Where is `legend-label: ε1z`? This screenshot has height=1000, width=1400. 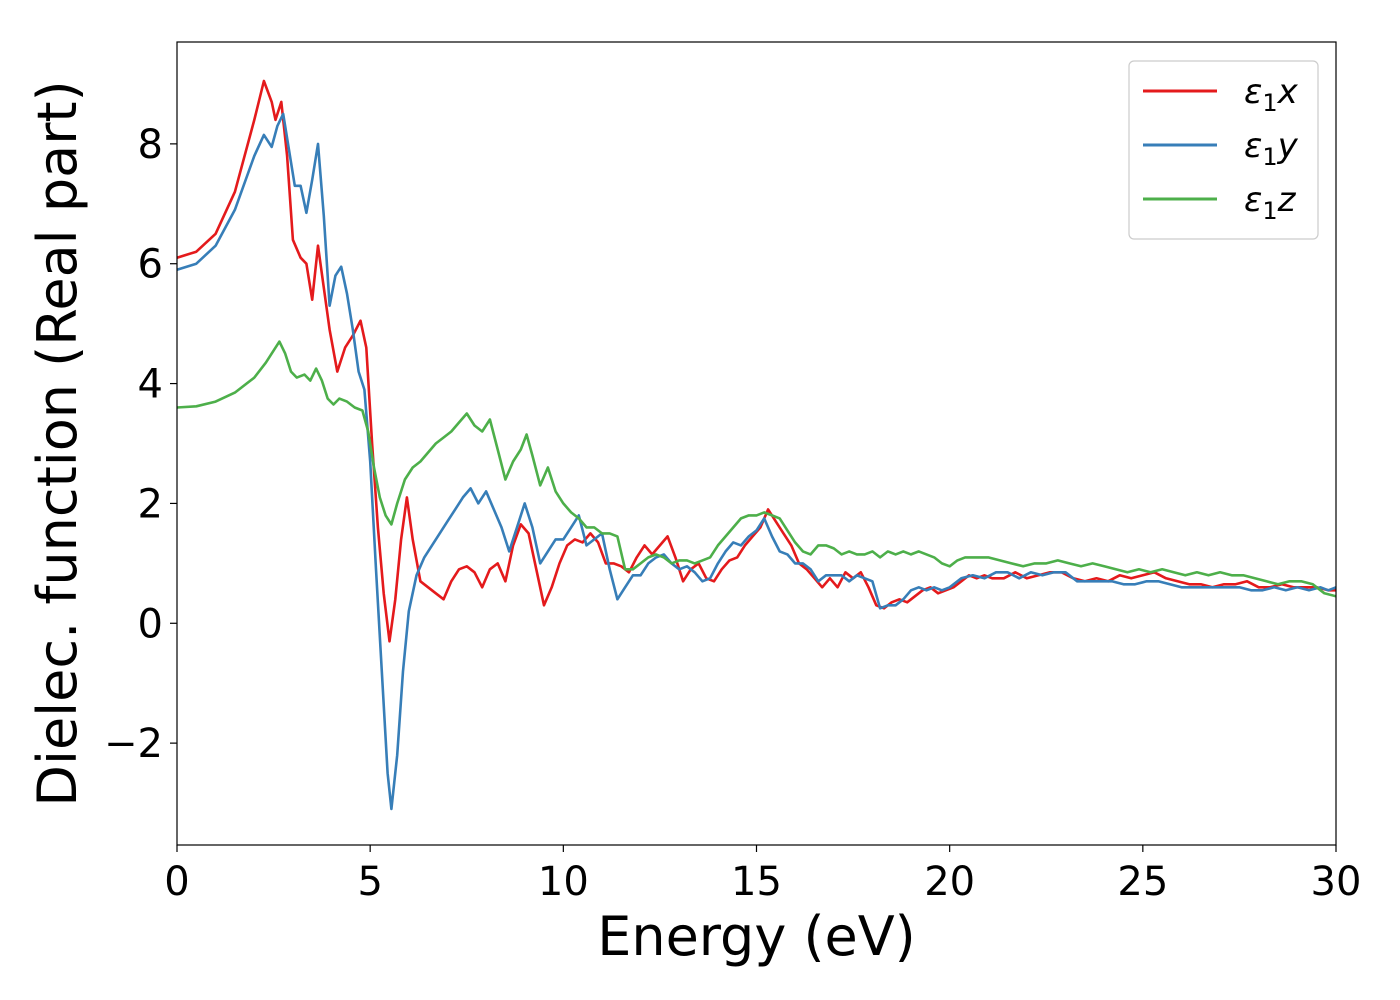 legend-label: ε1z is located at coordinates (1270, 202).